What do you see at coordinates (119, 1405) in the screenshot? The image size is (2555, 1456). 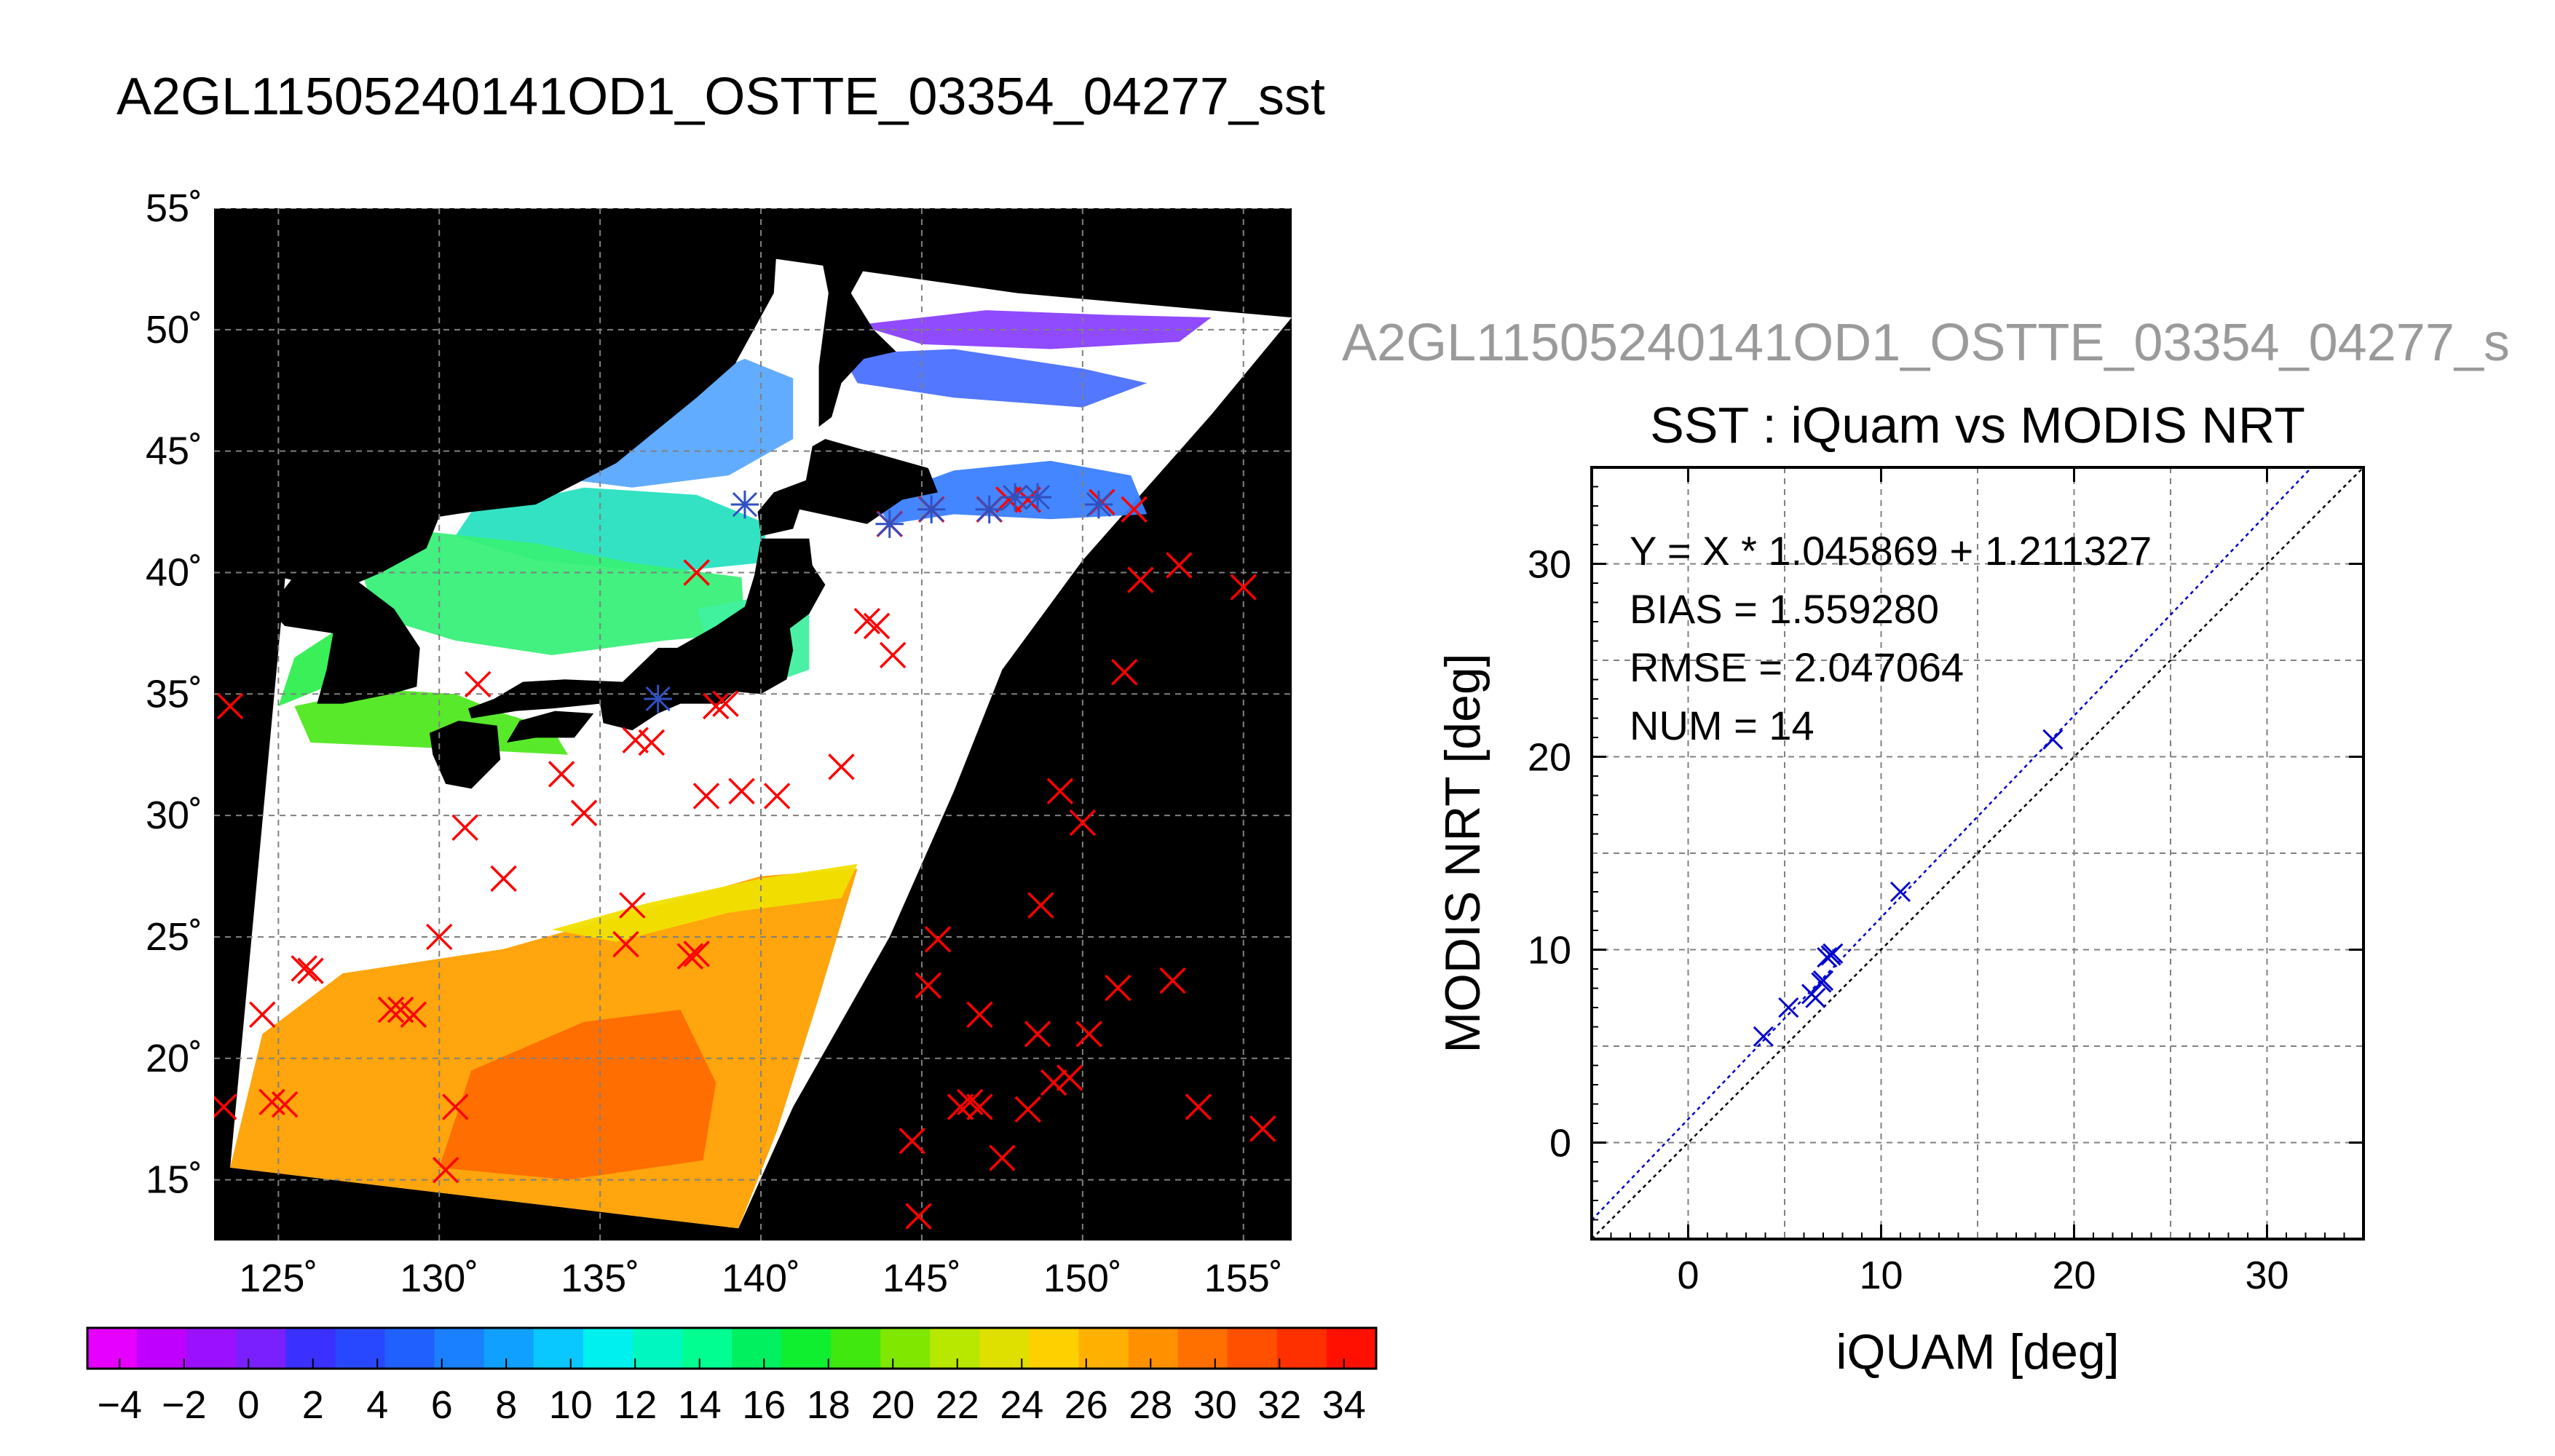 I see `colorbar-label: −4` at bounding box center [119, 1405].